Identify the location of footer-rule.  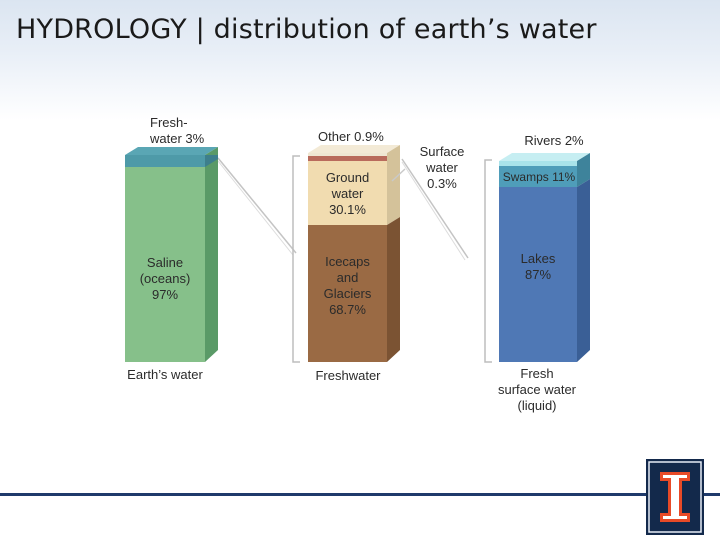
(360, 494).